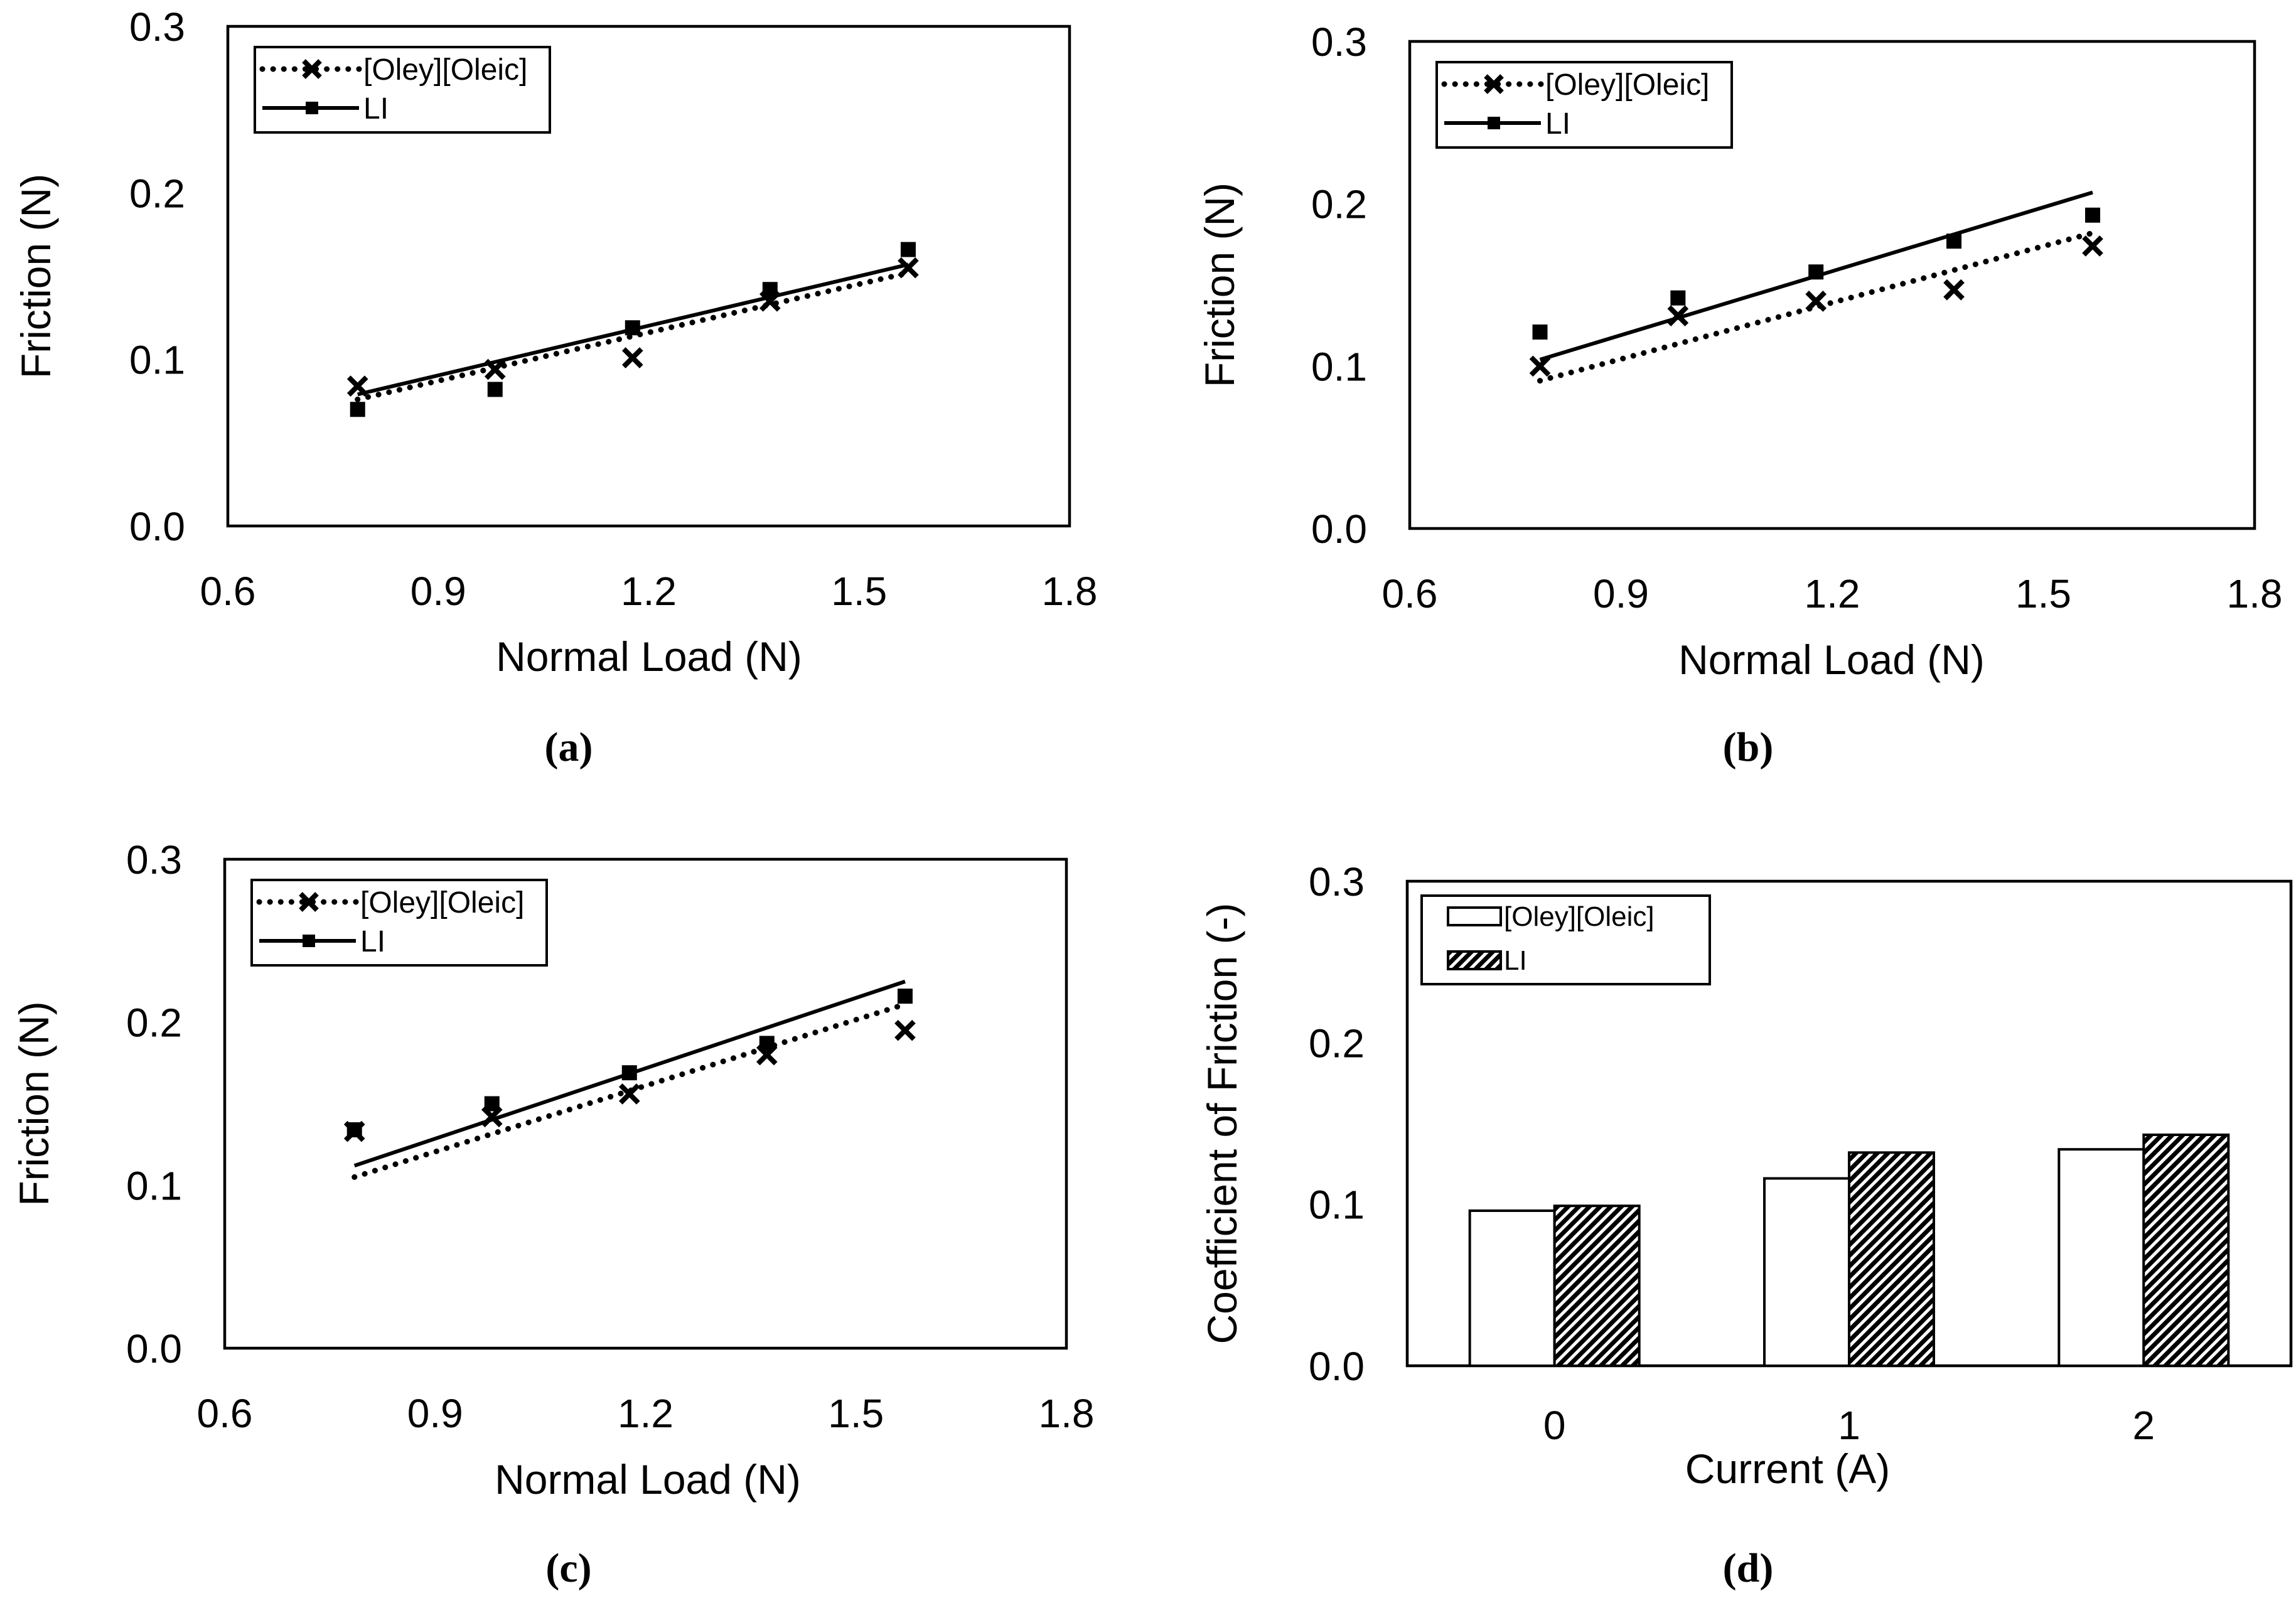 The width and height of the screenshot is (2296, 1598). I want to click on x-axis-title: Current (A), so click(1787, 1468).